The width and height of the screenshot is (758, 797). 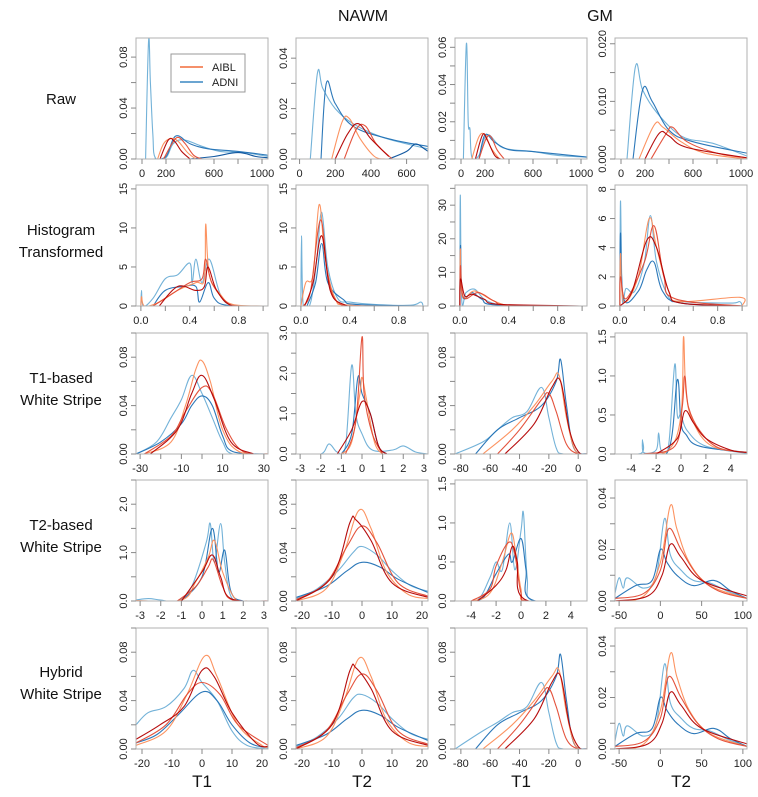 What do you see at coordinates (284, 332) in the screenshot?
I see `y-tick-label: 3.0` at bounding box center [284, 332].